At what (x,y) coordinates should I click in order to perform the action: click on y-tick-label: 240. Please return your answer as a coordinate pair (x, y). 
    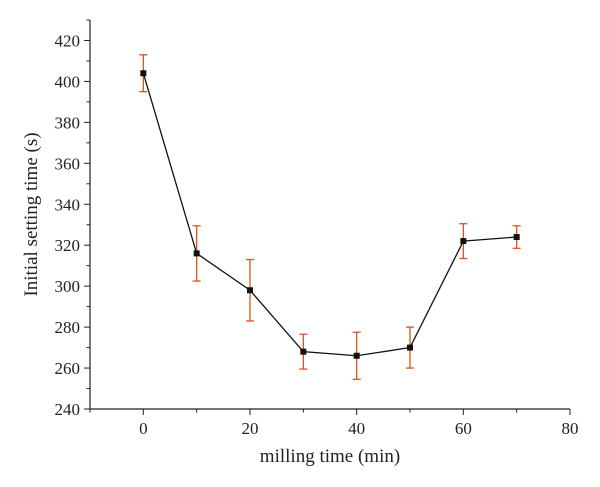
    Looking at the image, I should click on (68, 409).